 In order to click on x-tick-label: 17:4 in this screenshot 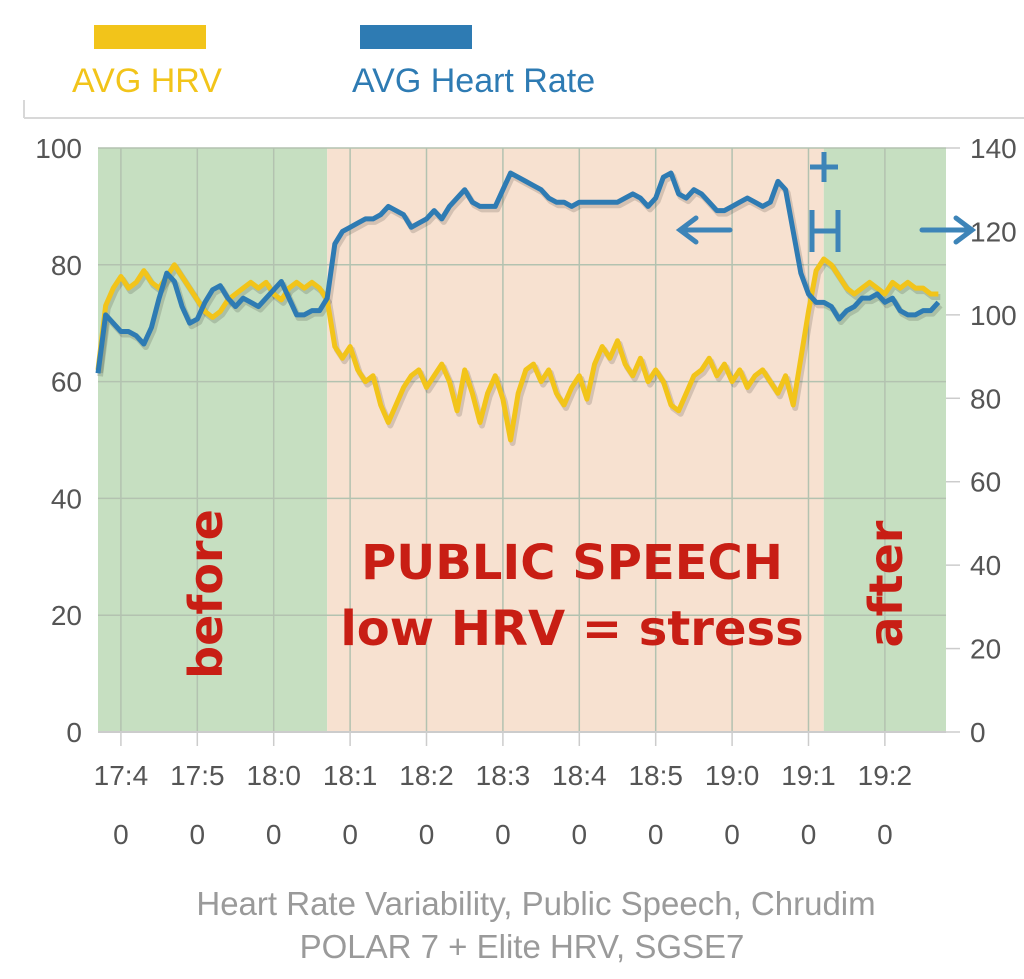, I will do `click(121, 775)`.